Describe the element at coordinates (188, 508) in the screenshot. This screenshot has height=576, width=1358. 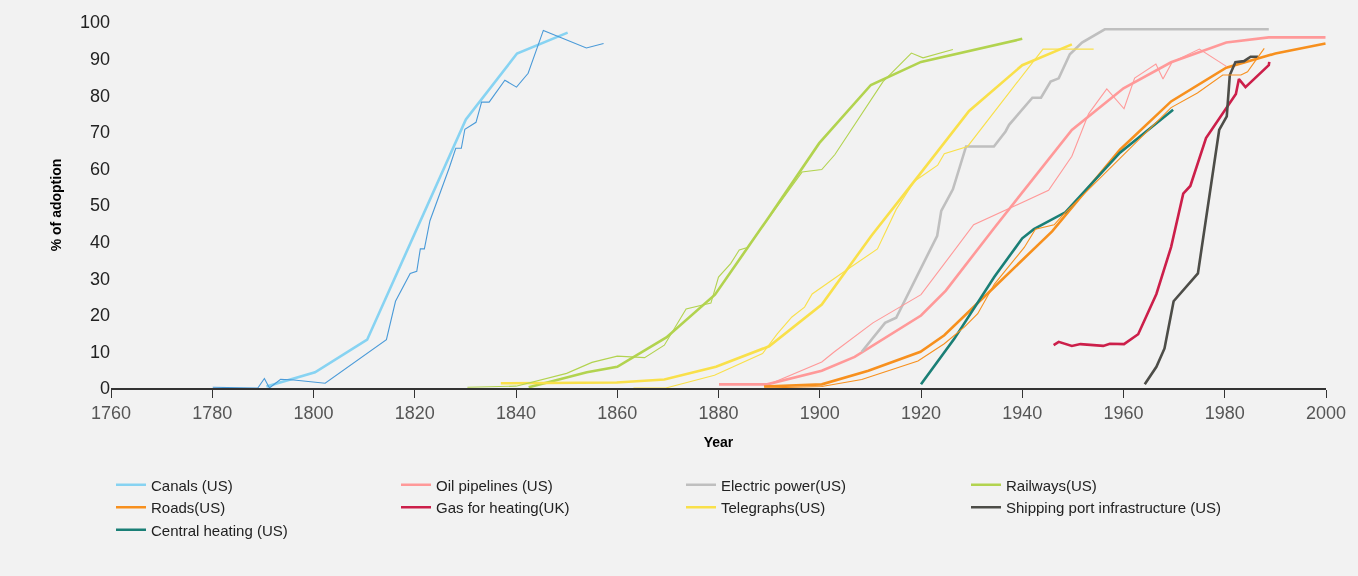
I see `legend-label: Roads(US)` at that location.